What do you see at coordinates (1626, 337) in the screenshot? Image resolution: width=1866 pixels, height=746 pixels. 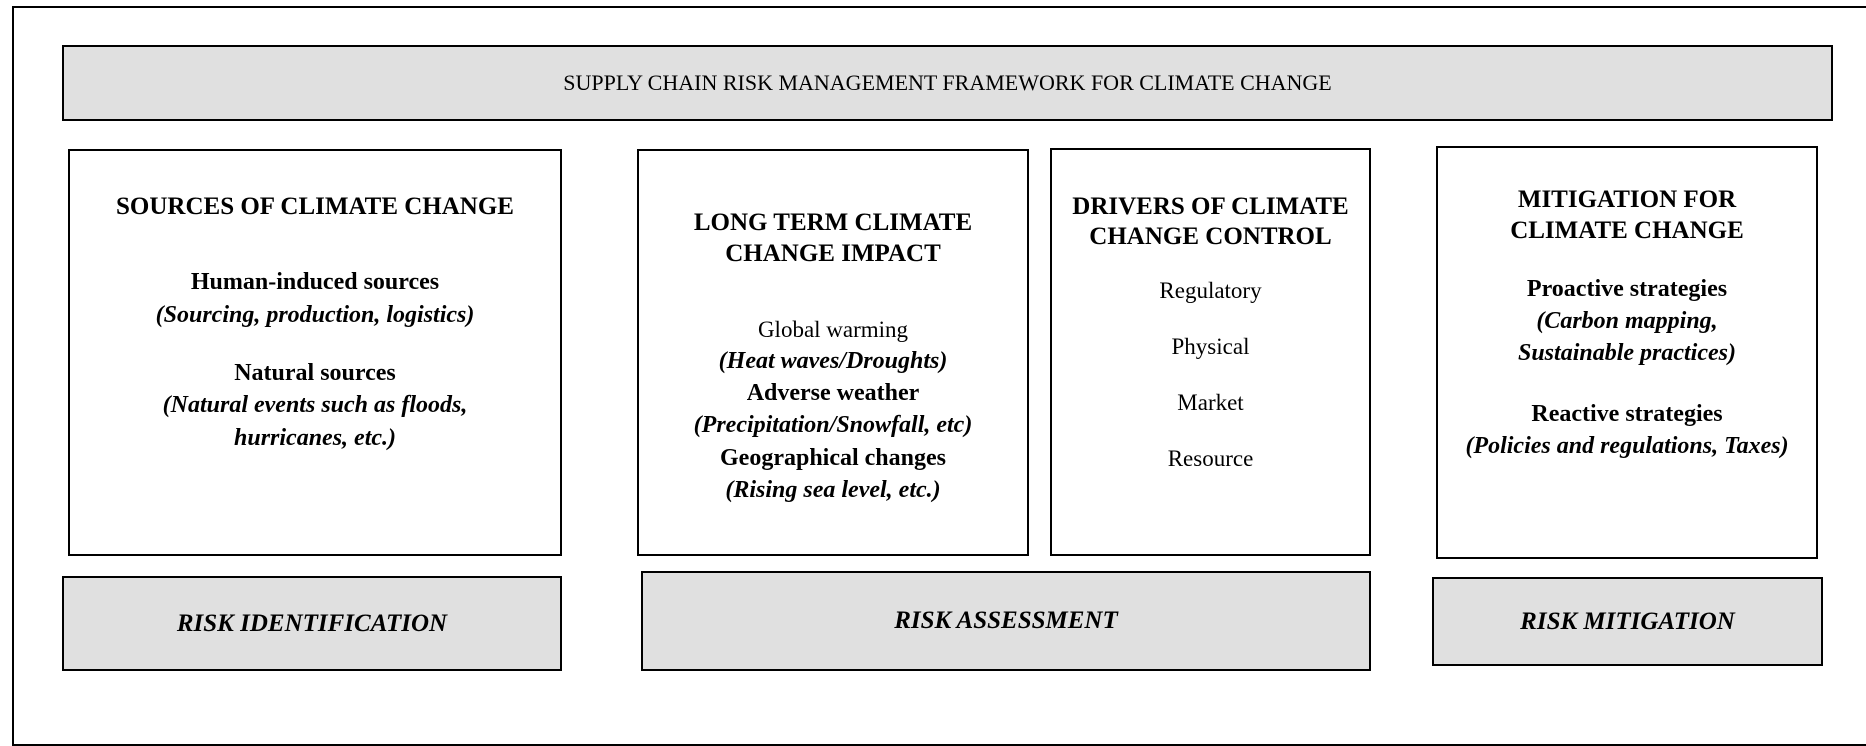 I see `item-detail: (Carbon mapping, Sustainable practices)` at bounding box center [1626, 337].